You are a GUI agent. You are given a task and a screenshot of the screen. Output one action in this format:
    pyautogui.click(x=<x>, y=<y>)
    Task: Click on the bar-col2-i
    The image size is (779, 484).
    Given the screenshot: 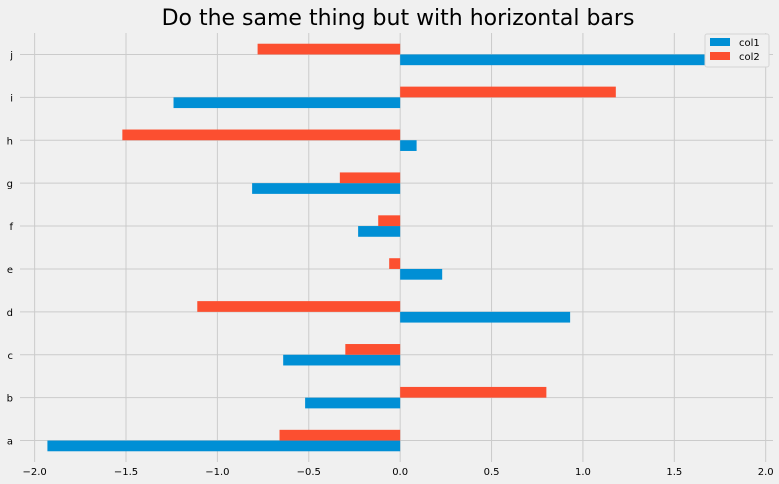 What is the action you would take?
    pyautogui.click(x=508, y=92)
    